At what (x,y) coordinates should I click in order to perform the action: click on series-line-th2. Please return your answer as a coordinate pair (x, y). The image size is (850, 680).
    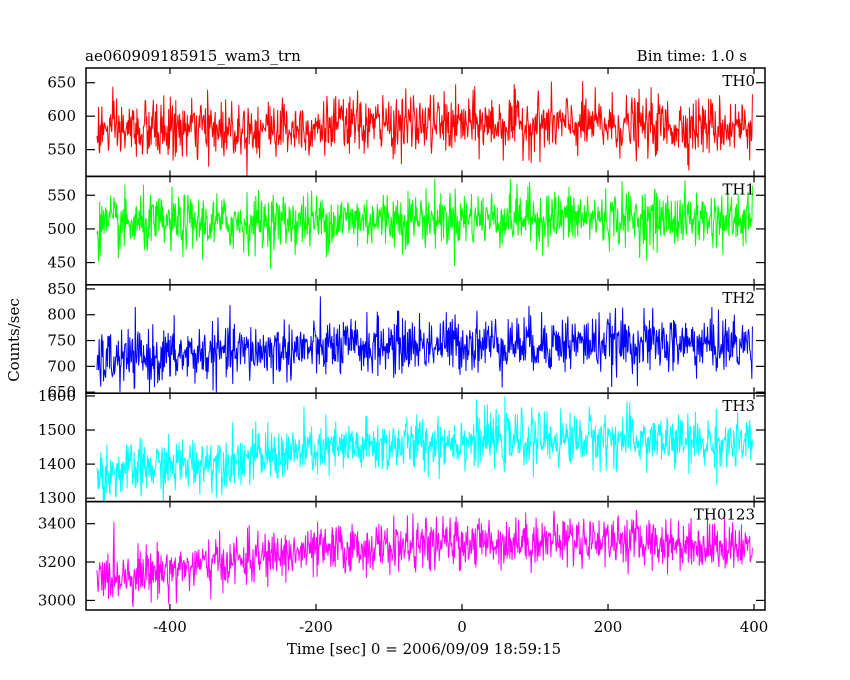
    Looking at the image, I should click on (424, 345).